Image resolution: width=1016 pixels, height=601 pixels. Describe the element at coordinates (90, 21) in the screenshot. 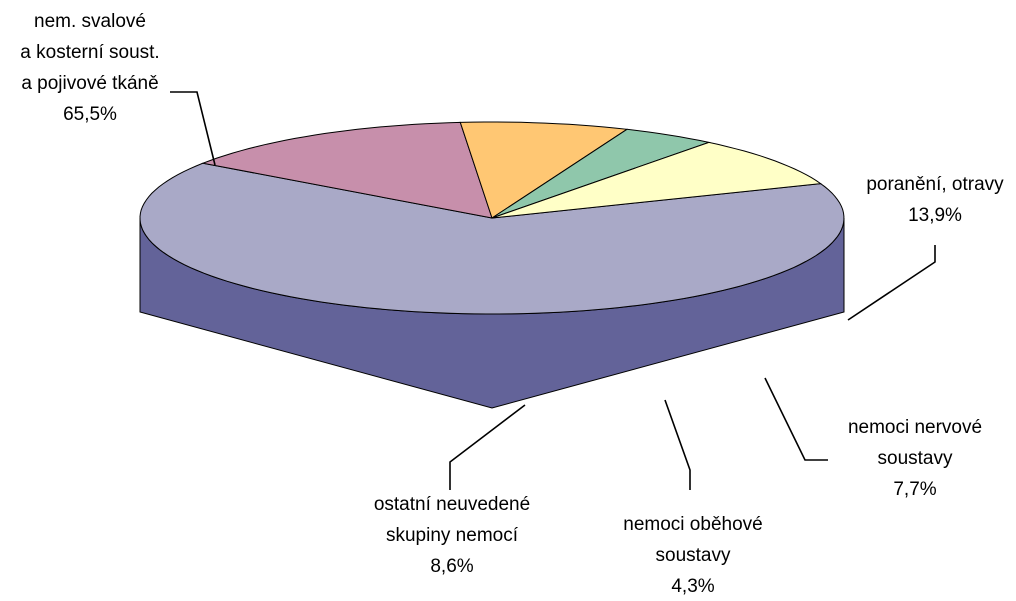

I see `slice-label: nem. svalové` at that location.